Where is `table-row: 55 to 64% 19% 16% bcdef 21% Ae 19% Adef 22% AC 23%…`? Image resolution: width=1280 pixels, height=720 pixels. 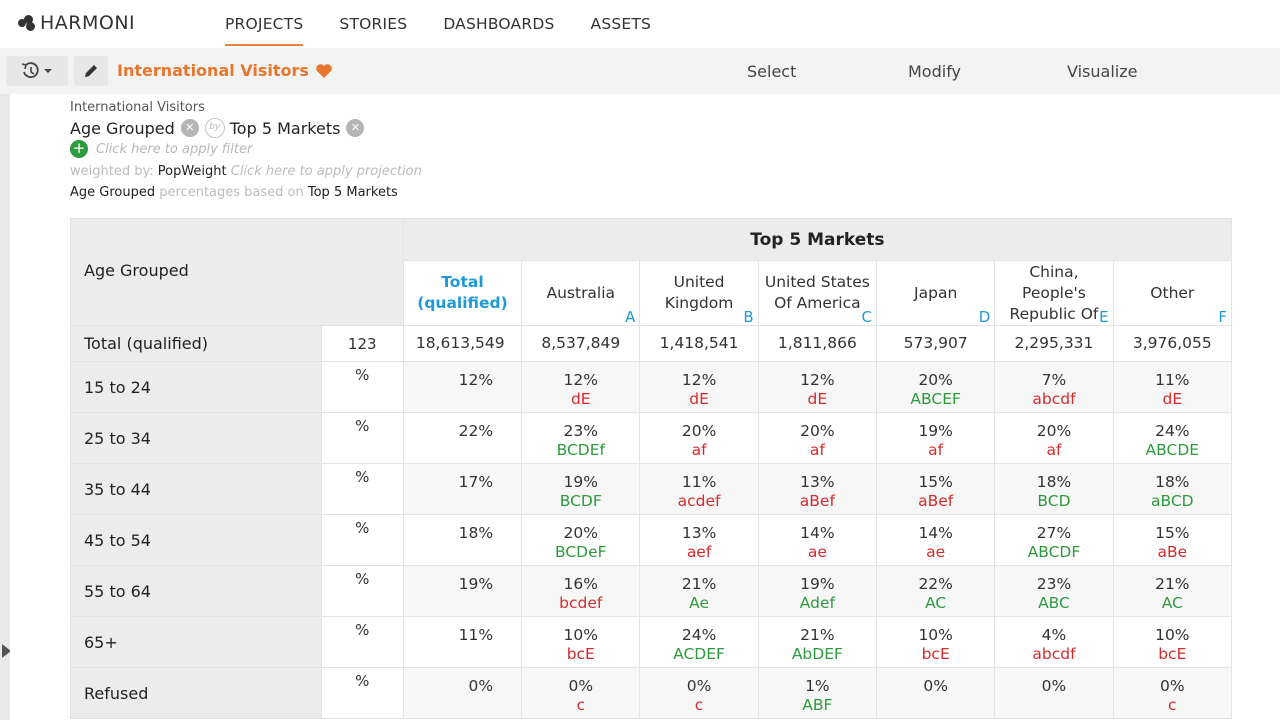 table-row: 55 to 64% 19% 16% bcdef 21% Ae 19% Adef 22% AC 23%… is located at coordinates (651, 591).